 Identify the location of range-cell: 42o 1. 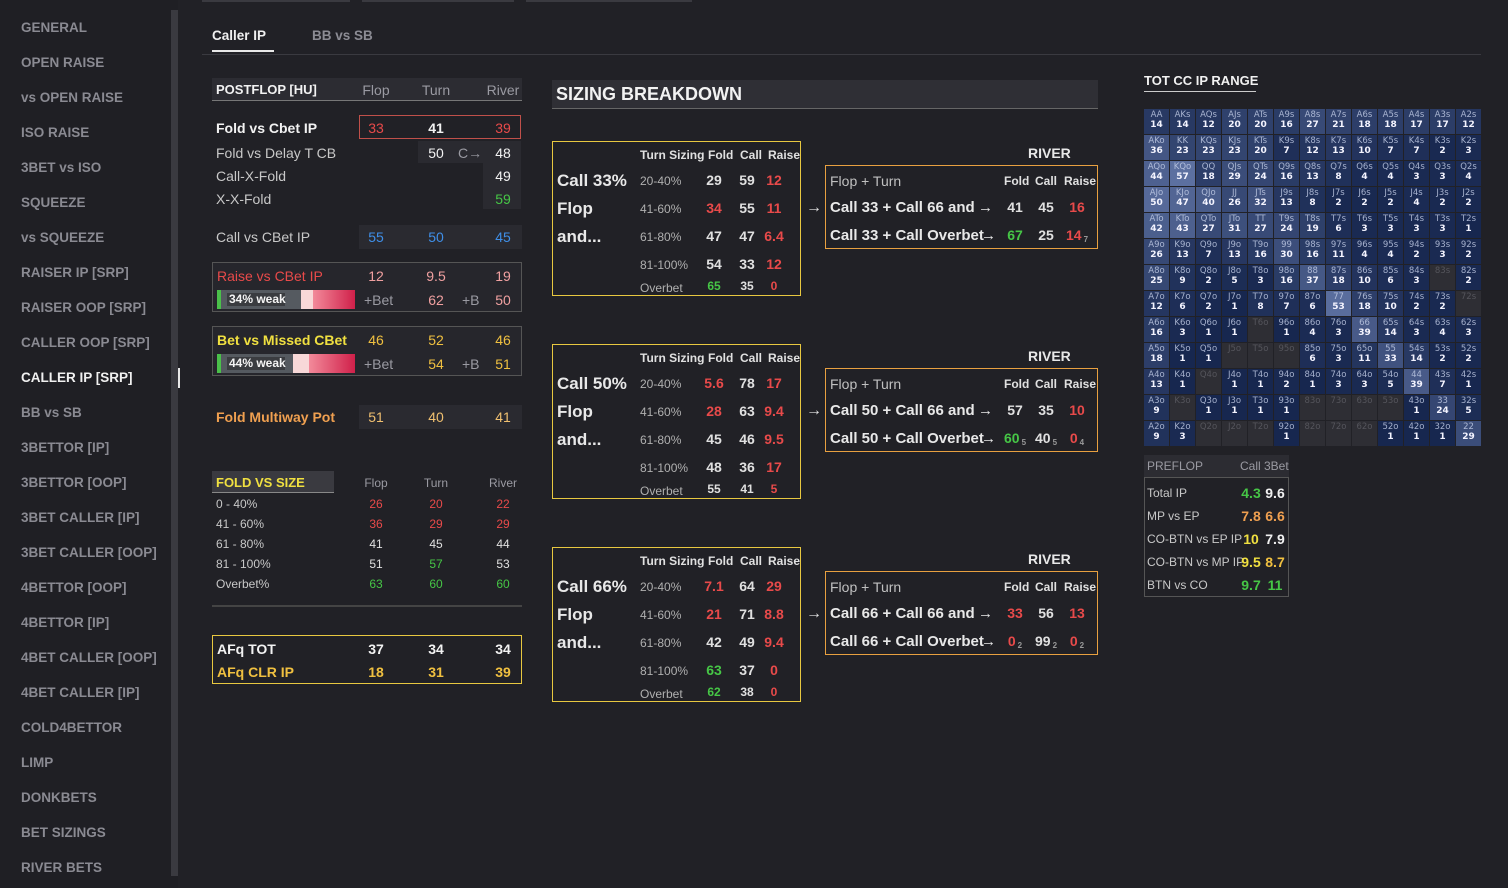
(1416, 433).